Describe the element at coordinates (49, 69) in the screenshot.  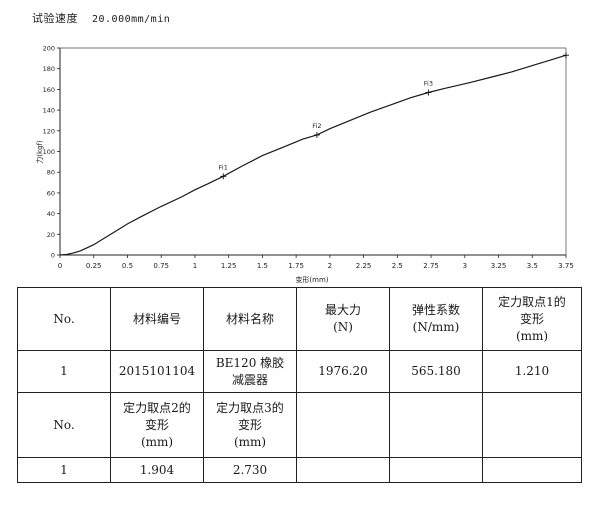
I see `y-tick-label: 180` at that location.